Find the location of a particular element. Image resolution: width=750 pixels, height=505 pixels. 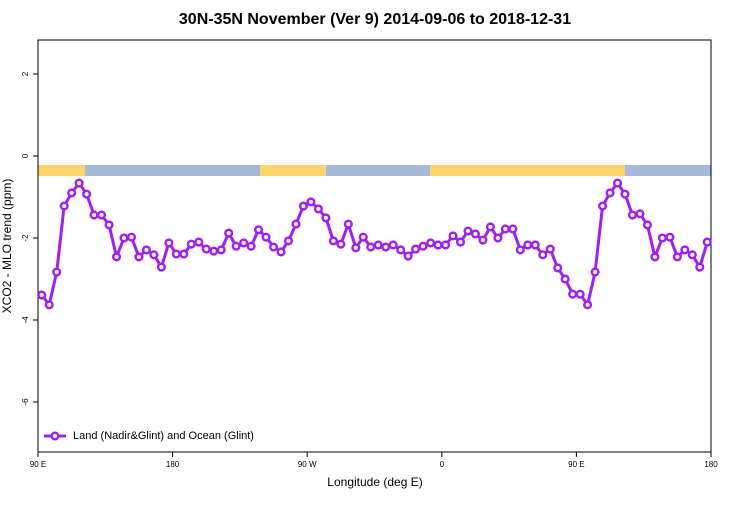

land-ocean-strip is located at coordinates (374, 170).